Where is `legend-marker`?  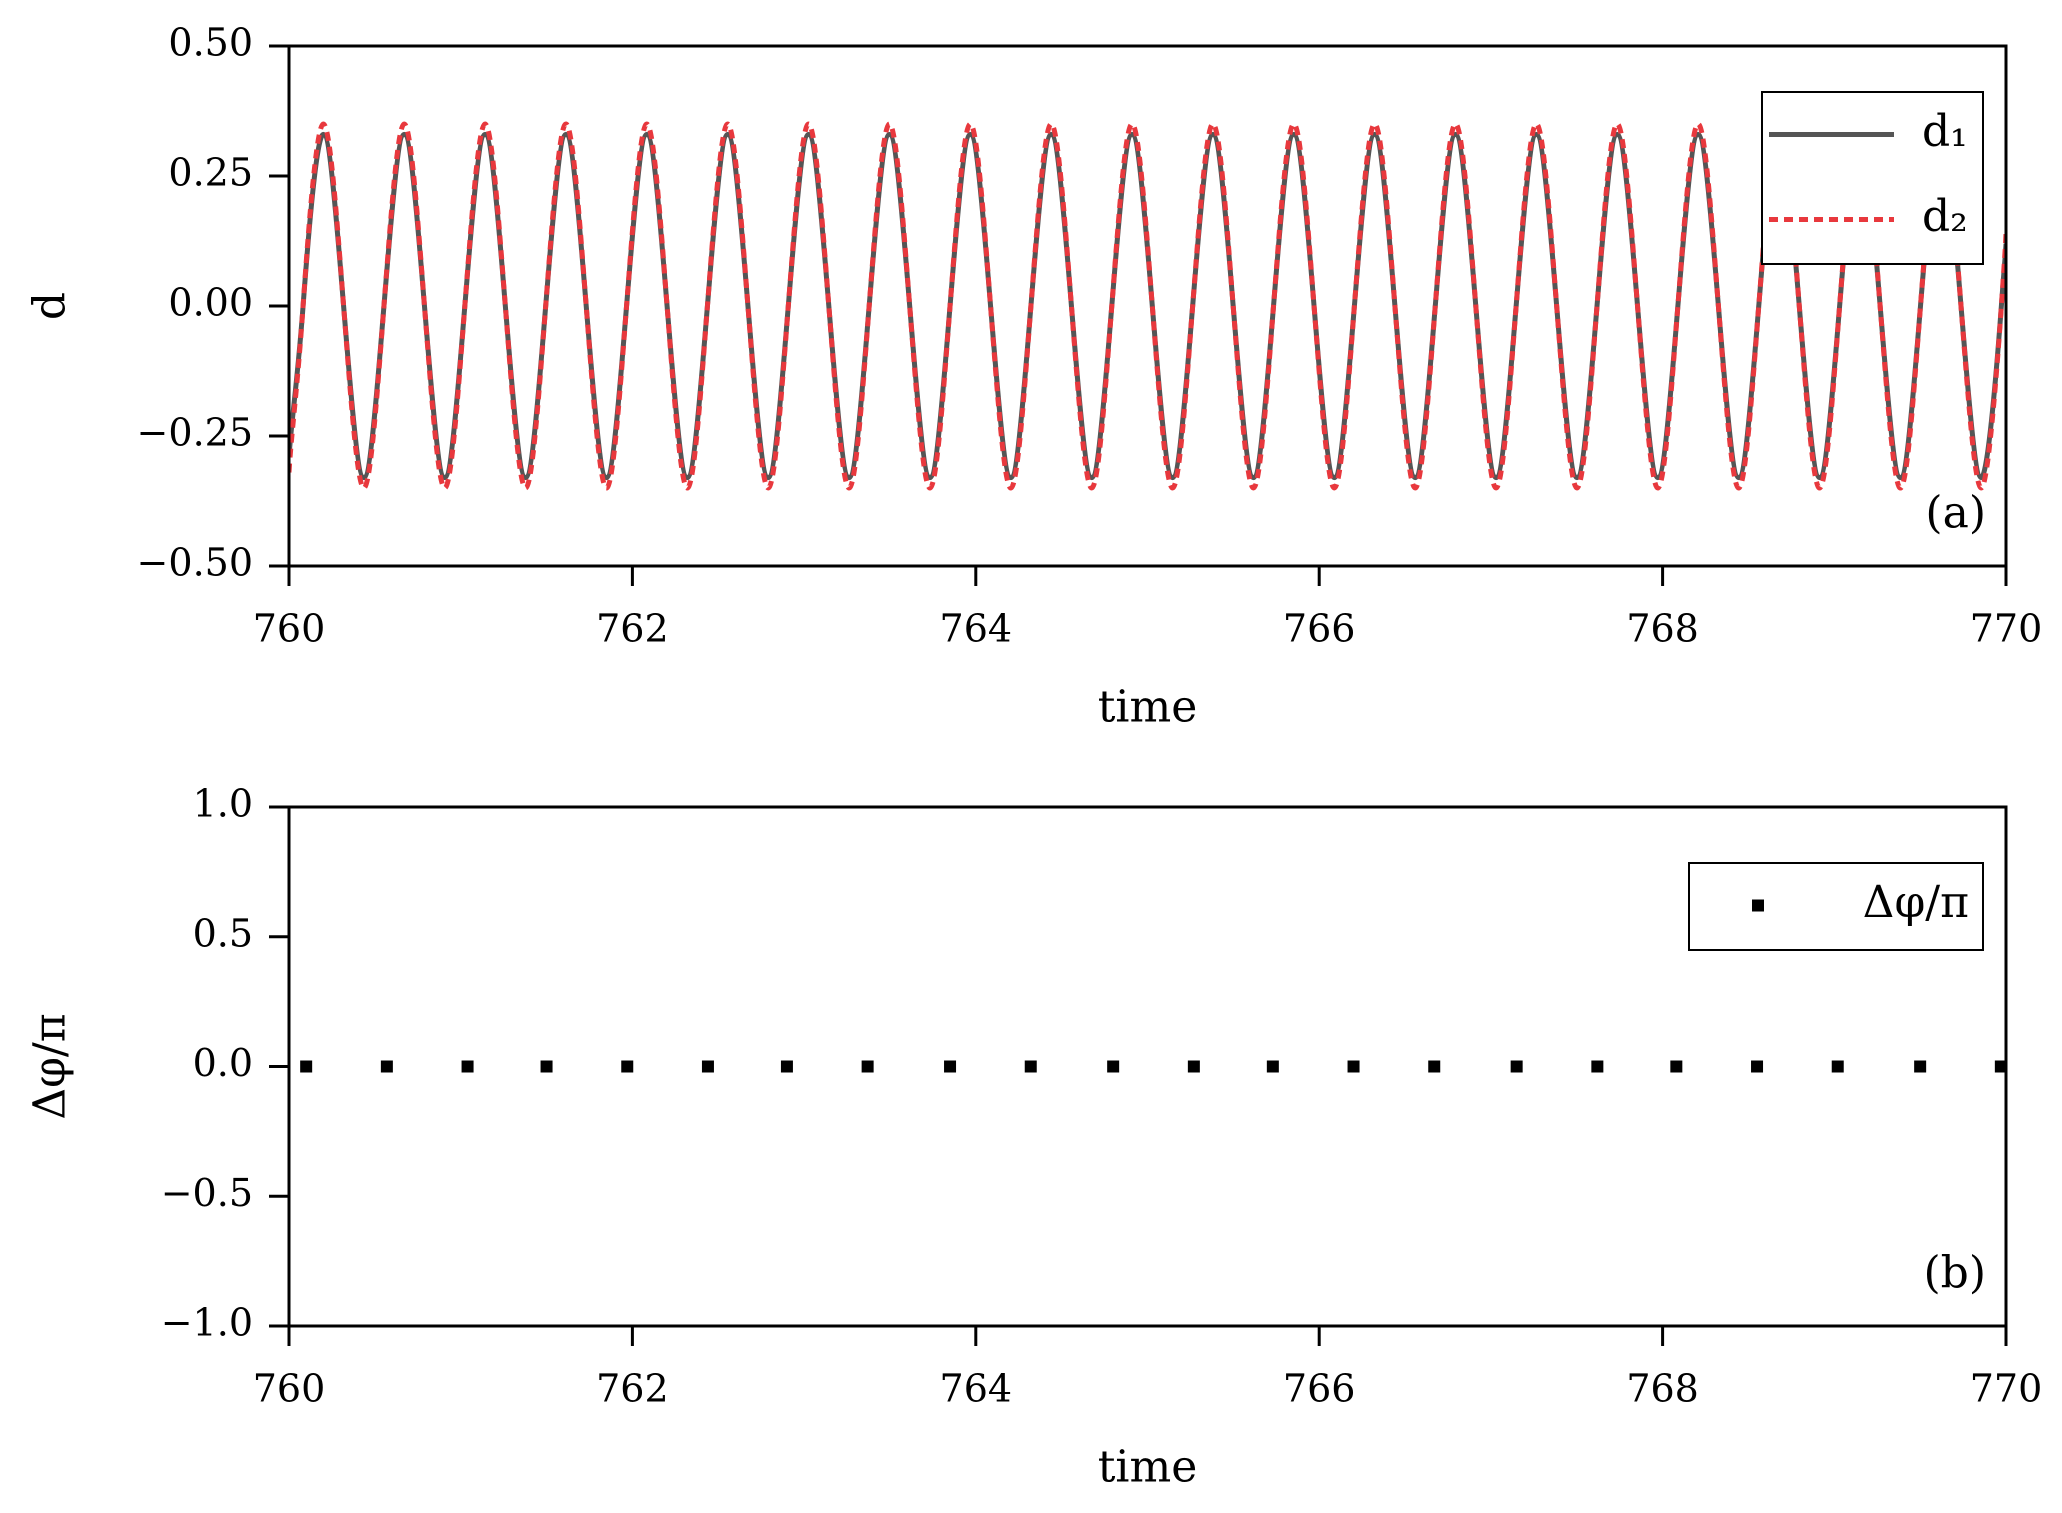 legend-marker is located at coordinates (1758, 905).